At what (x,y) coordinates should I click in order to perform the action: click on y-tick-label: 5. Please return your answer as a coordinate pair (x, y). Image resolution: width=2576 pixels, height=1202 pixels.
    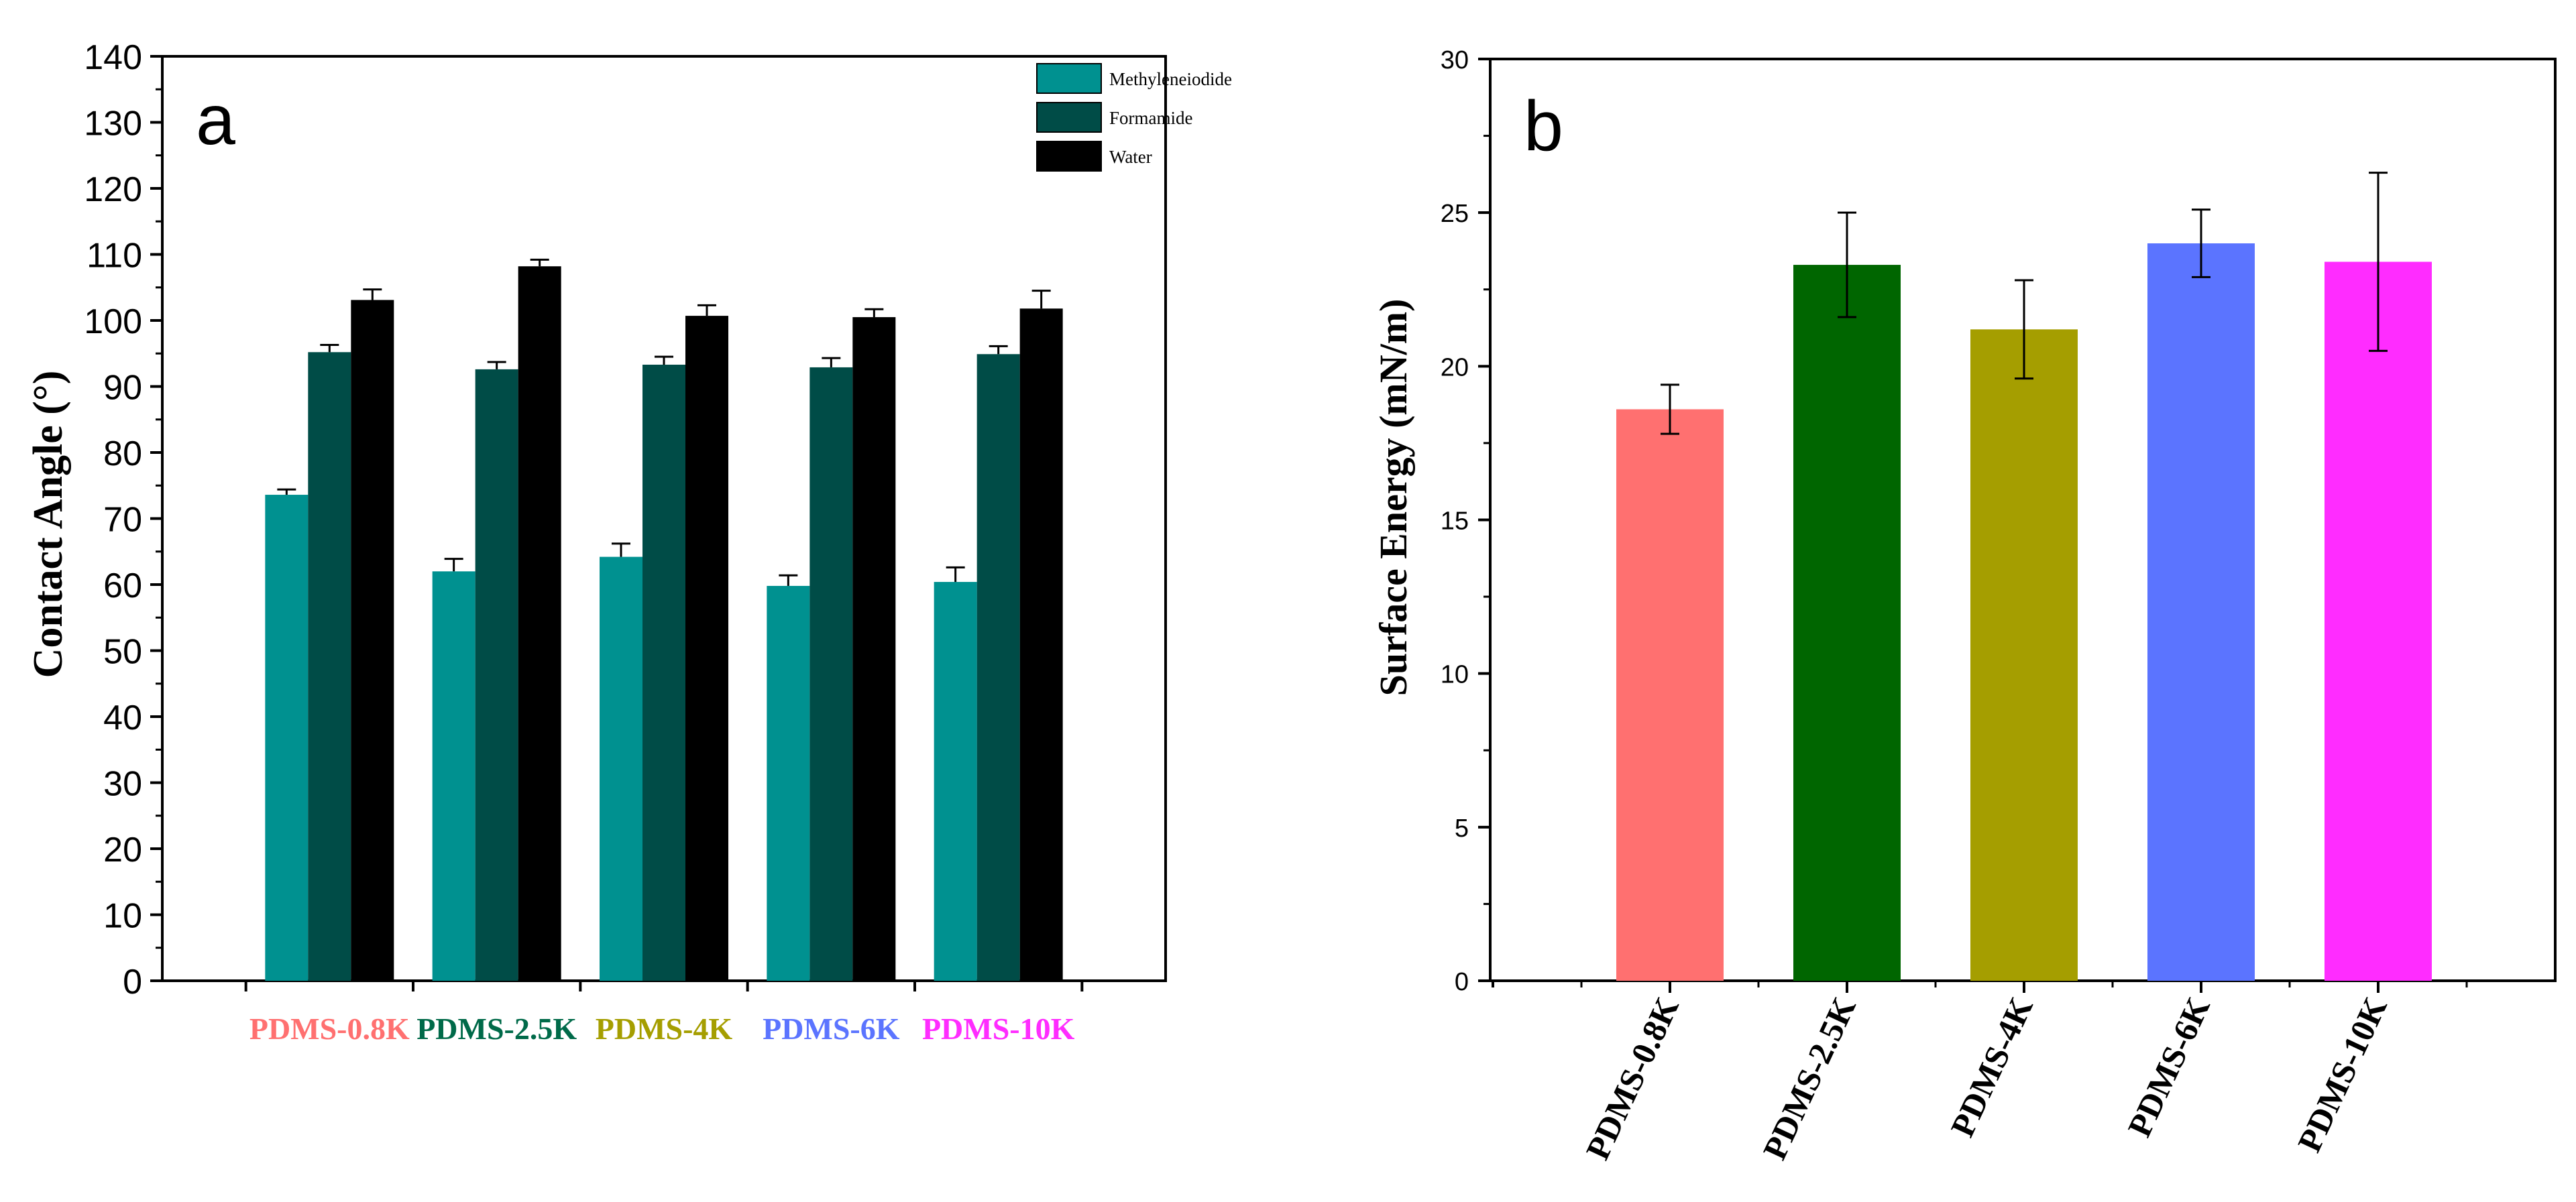
    Looking at the image, I should click on (1462, 829).